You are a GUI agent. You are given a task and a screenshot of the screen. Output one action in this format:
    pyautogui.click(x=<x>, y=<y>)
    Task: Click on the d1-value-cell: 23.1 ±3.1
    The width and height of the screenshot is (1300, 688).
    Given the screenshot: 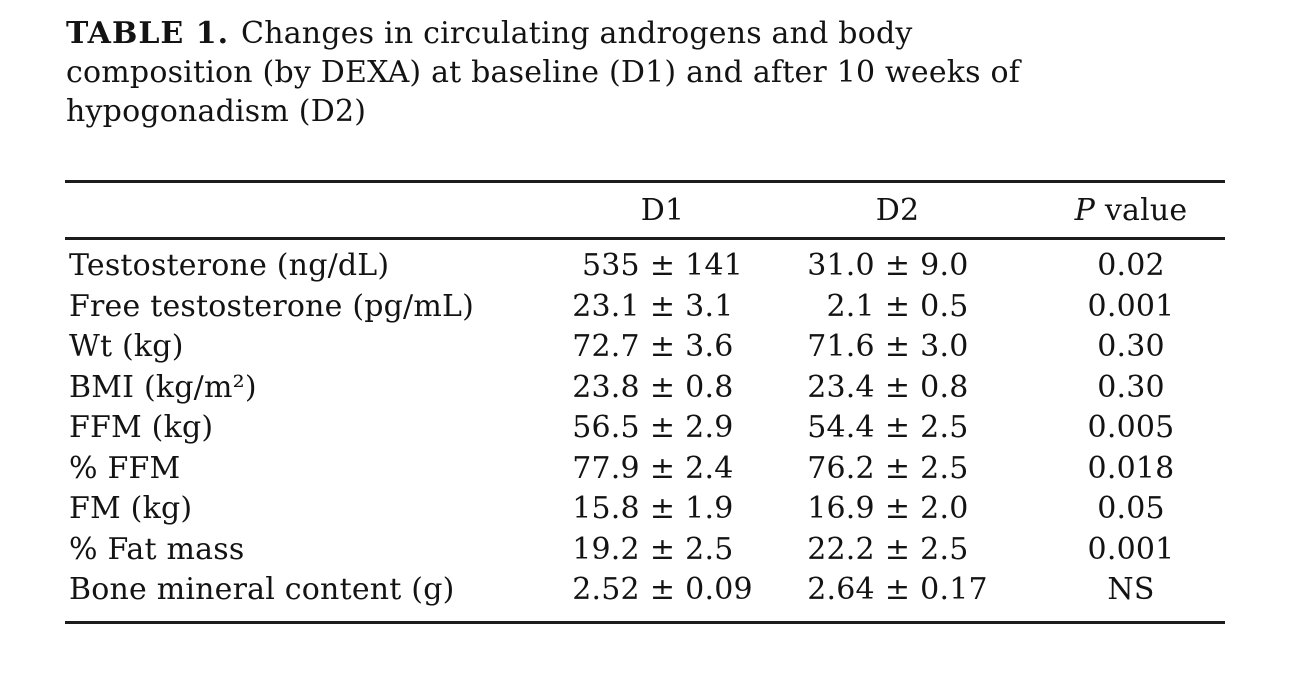 What is the action you would take?
    pyautogui.click(x=662, y=307)
    